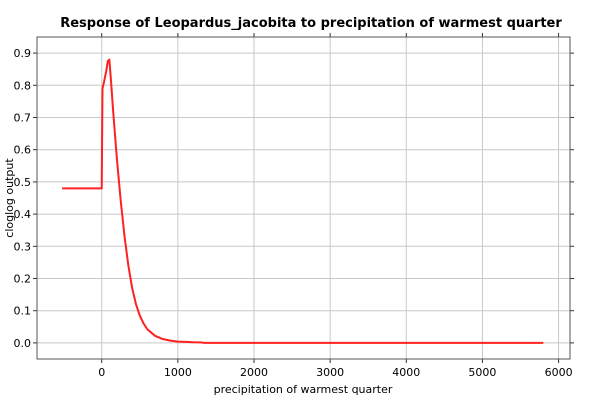 The width and height of the screenshot is (600, 400). I want to click on y-tick-label: 0.3, so click(23, 246).